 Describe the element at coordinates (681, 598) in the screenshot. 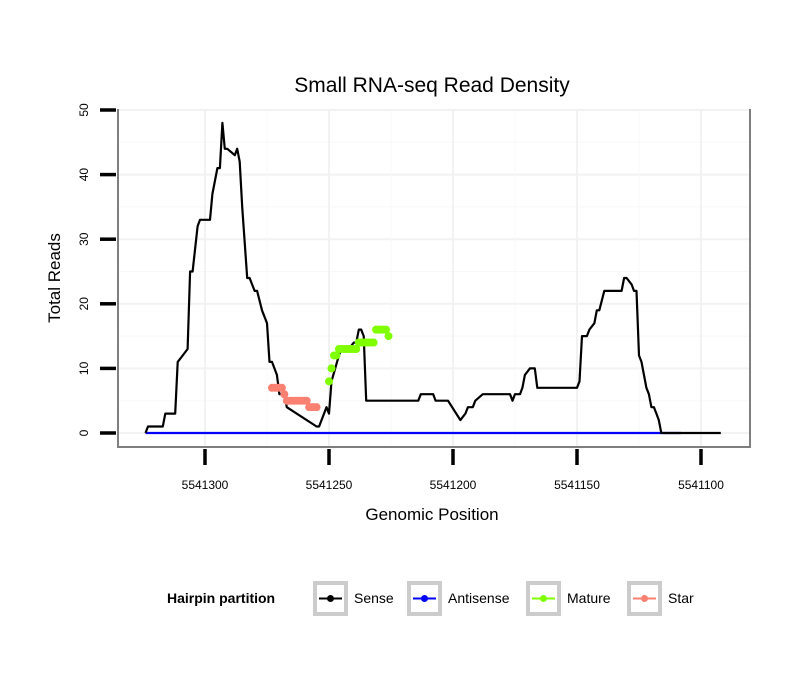

I see `legend-label-star: Star` at that location.